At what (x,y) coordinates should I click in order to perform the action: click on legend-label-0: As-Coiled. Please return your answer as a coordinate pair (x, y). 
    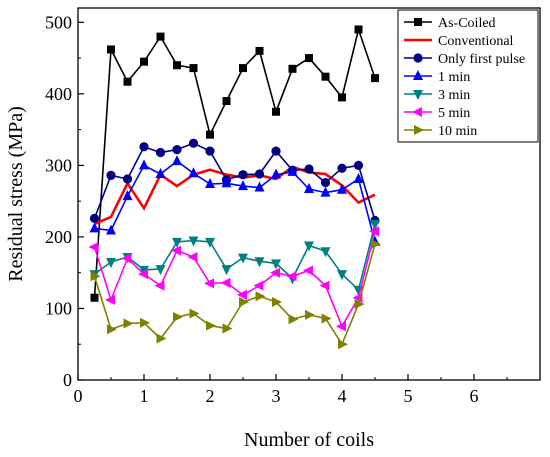
    Looking at the image, I should click on (467, 23).